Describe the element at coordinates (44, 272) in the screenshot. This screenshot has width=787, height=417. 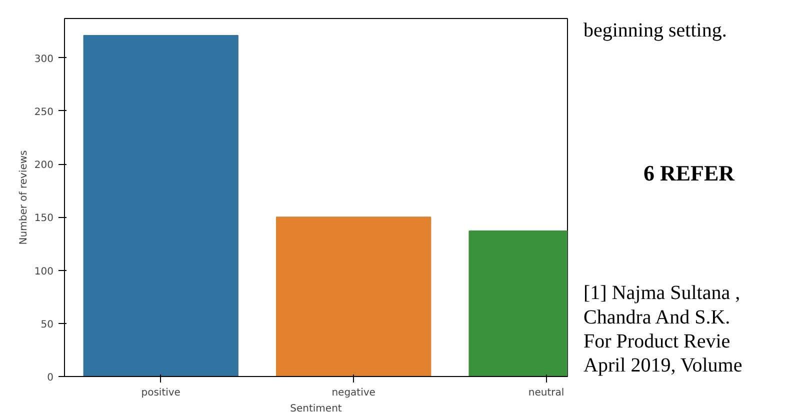
I see `y-tick-label: 100` at that location.